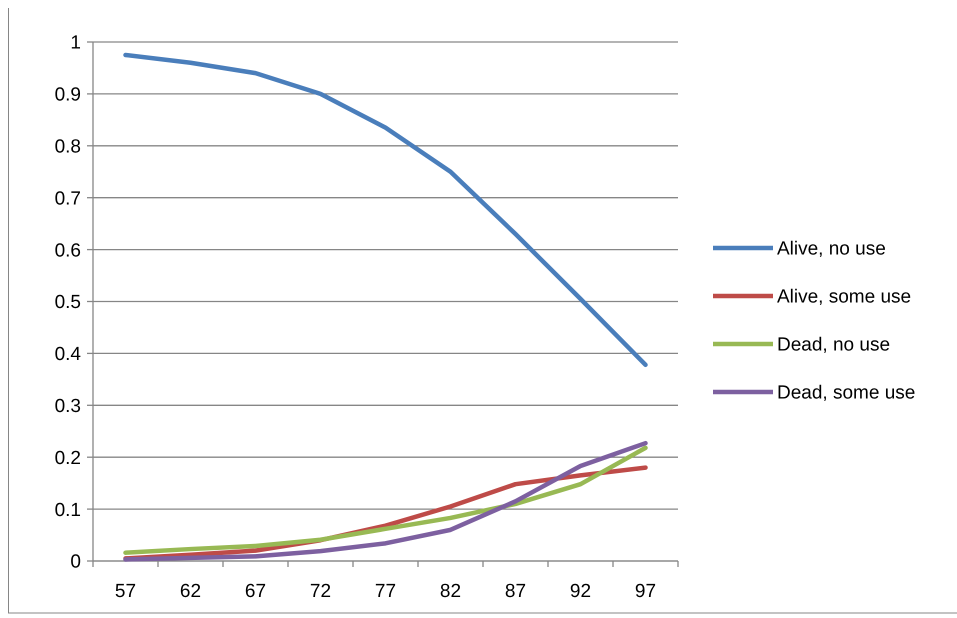 The height and width of the screenshot is (618, 957). What do you see at coordinates (67, 406) in the screenshot?
I see `y-tick-label: 0.3` at bounding box center [67, 406].